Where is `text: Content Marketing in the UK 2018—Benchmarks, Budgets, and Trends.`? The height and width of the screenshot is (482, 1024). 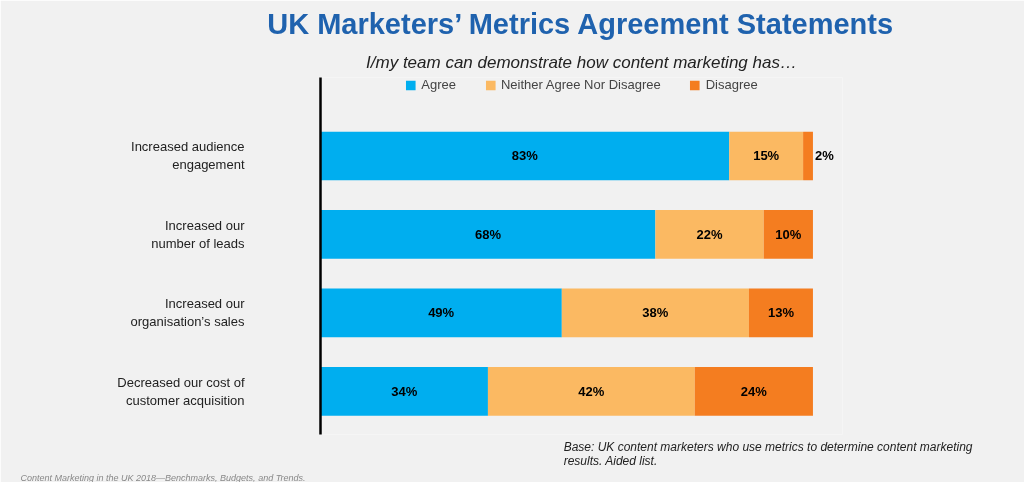
text: Content Marketing in the UK 2018—Benchmarks, Budgets, and Trends. is located at coordinates (163, 477).